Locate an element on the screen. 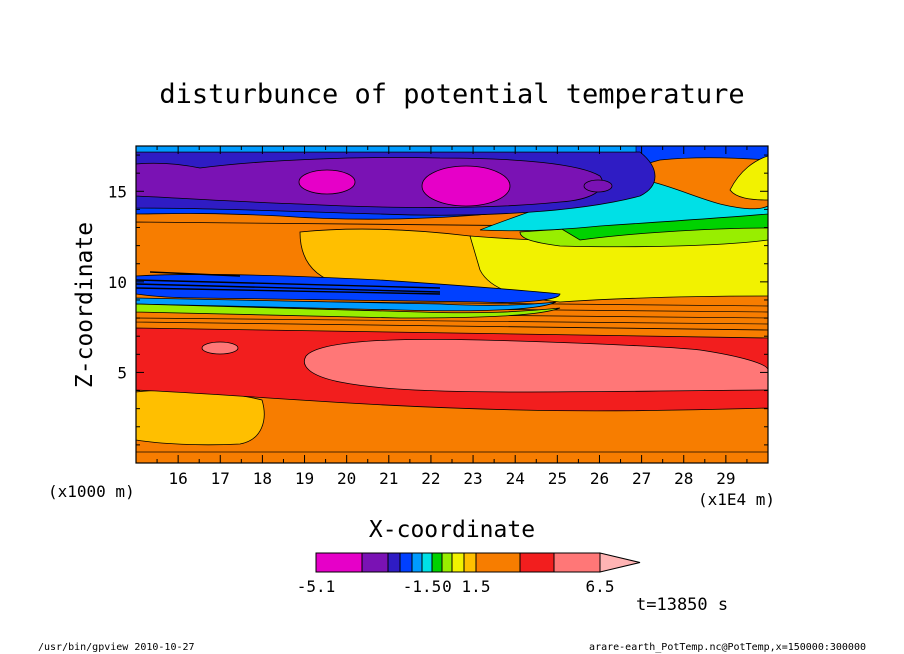 The image size is (904, 654). x-unit-left: (x1000 m) is located at coordinates (91, 491).